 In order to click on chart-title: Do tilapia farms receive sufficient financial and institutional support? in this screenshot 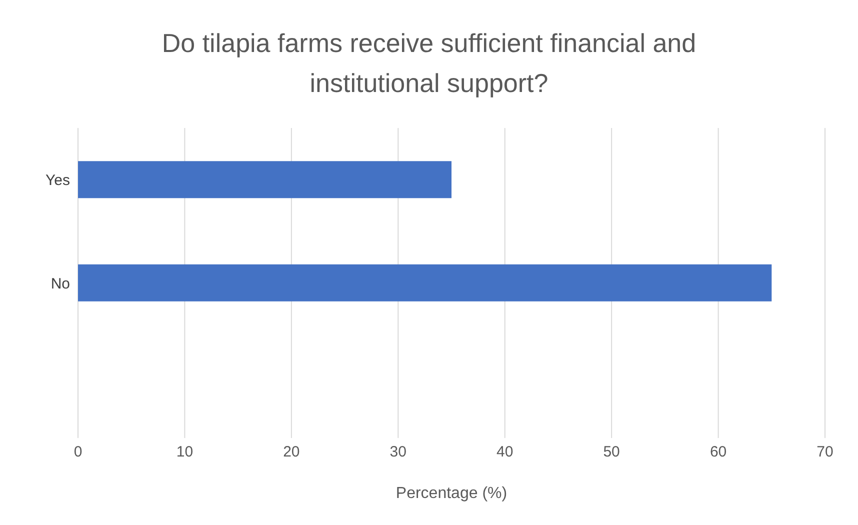, I will do `click(429, 63)`.